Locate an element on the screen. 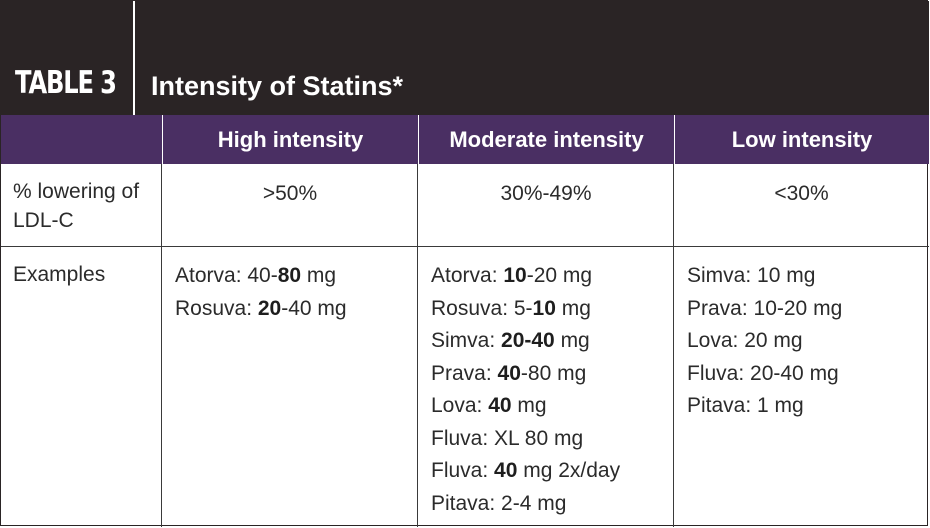 The image size is (930, 528). drug-example: Simva: 10 mg is located at coordinates (764, 276).